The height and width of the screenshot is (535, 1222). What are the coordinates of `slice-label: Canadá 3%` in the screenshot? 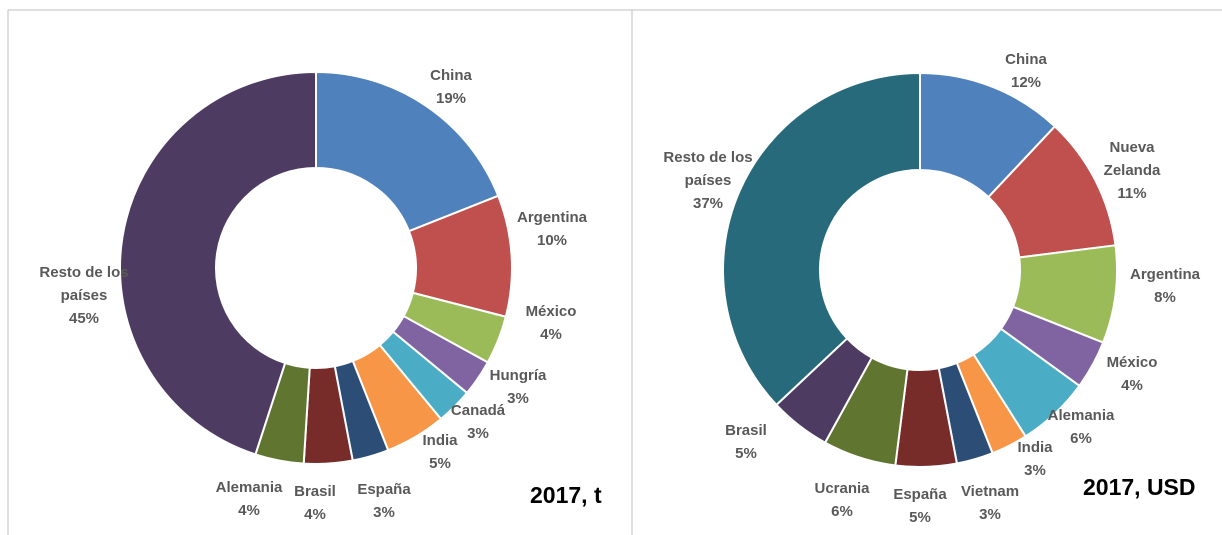 It's located at (478, 422).